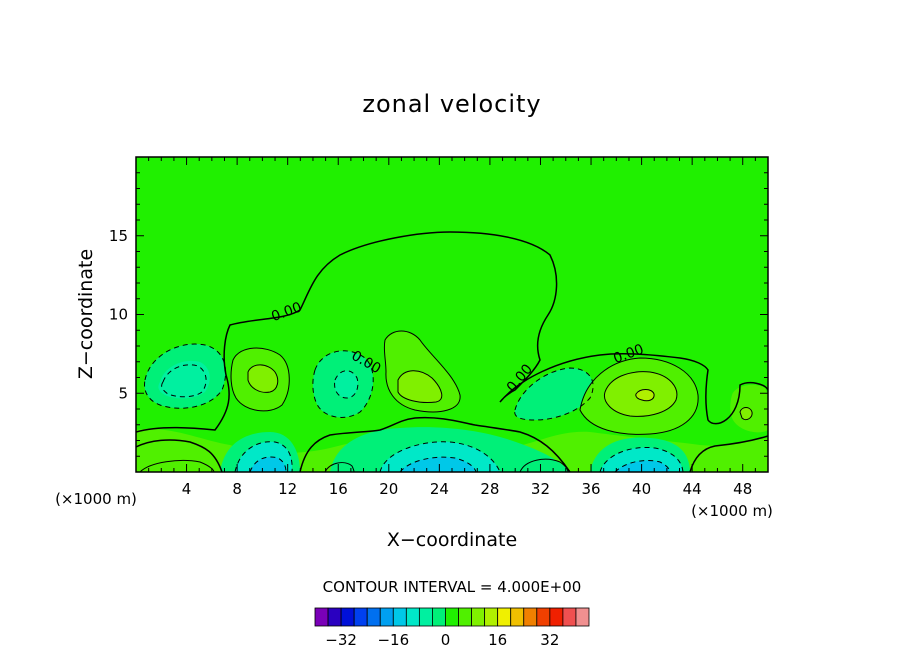 This screenshot has height=654, width=904. I want to click on colorbar-tick-label: −32, so click(341, 640).